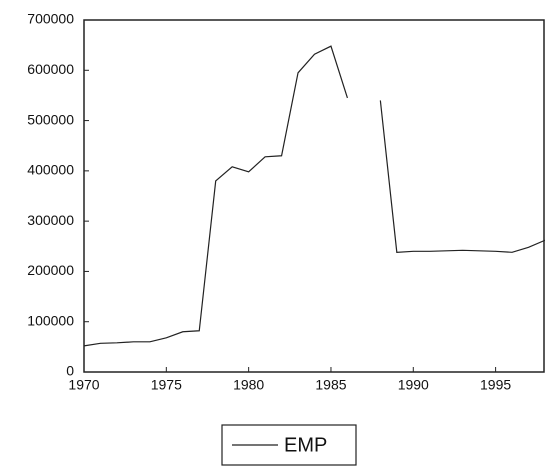 This screenshot has height=470, width=545. Describe the element at coordinates (330, 385) in the screenshot. I see `x-tick-label: 1985` at that location.